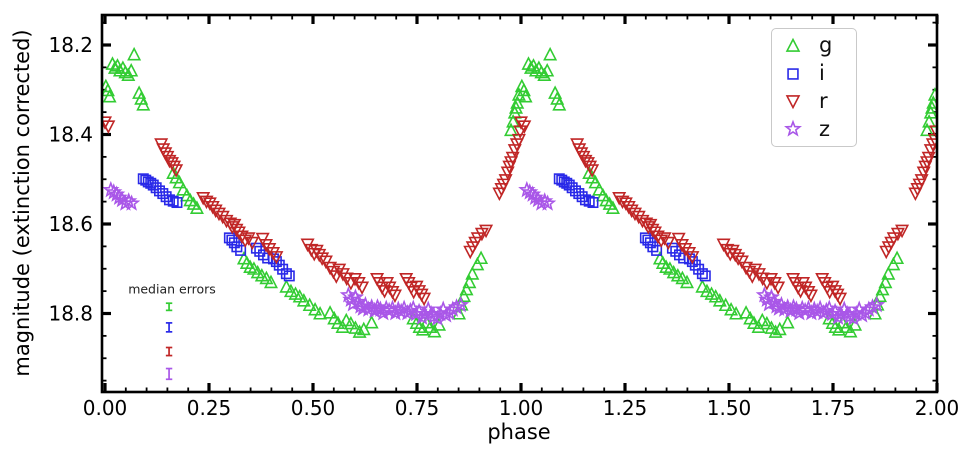 The image size is (960, 450). What do you see at coordinates (169, 327) in the screenshot?
I see `median-error-bar-i` at bounding box center [169, 327].